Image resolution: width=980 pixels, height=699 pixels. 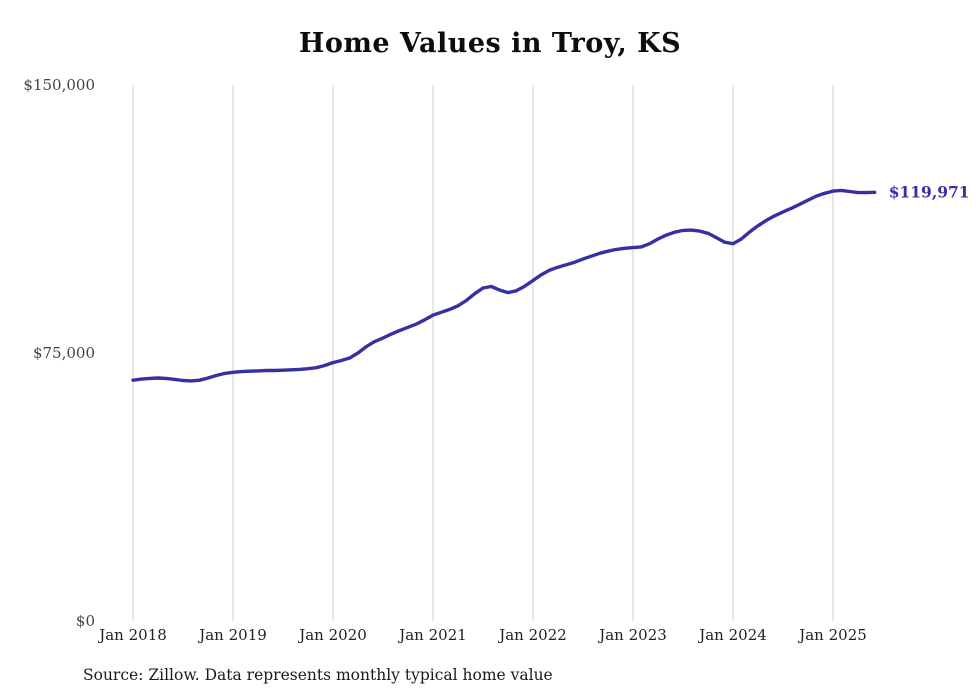 I want to click on x-tick-label: Jan 2024, so click(x=732, y=635).